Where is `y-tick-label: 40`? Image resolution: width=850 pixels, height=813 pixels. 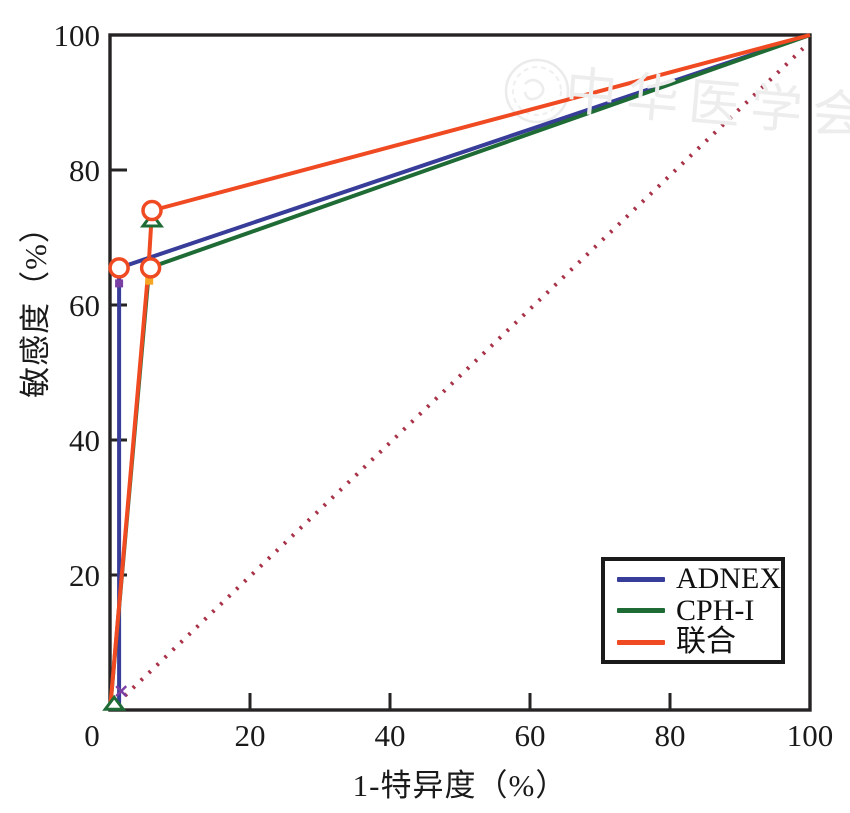 y-tick-label: 40 is located at coordinates (84, 440).